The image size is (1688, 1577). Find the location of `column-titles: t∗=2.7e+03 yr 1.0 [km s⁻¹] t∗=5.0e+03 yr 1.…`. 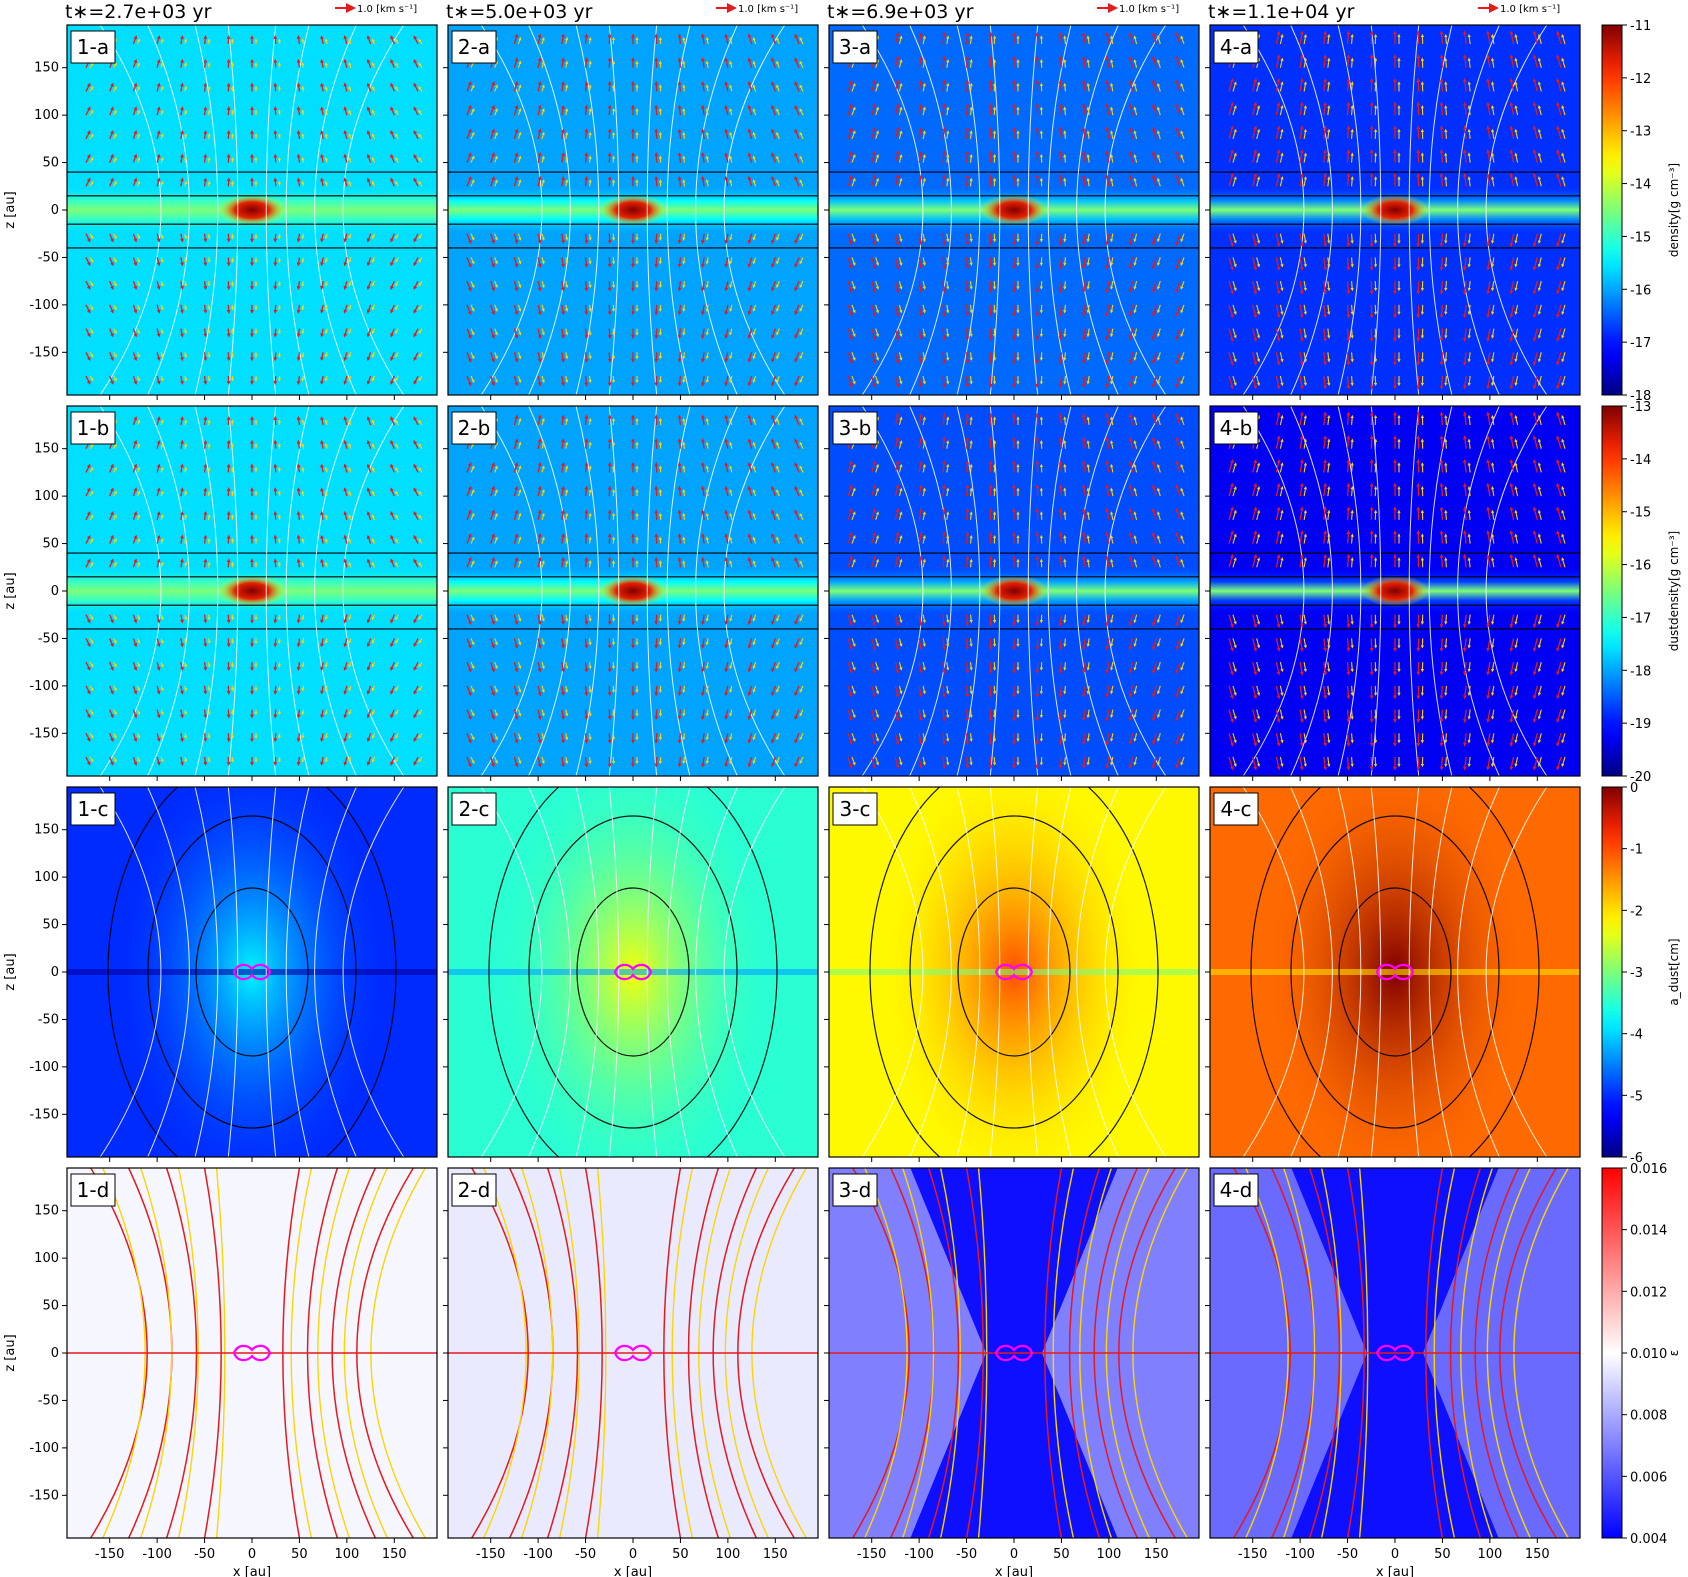

column-titles: t∗=2.7e+03 yr 1.0 [km s⁻¹] t∗=5.0e+03 yr 1.… is located at coordinates (812, 12).